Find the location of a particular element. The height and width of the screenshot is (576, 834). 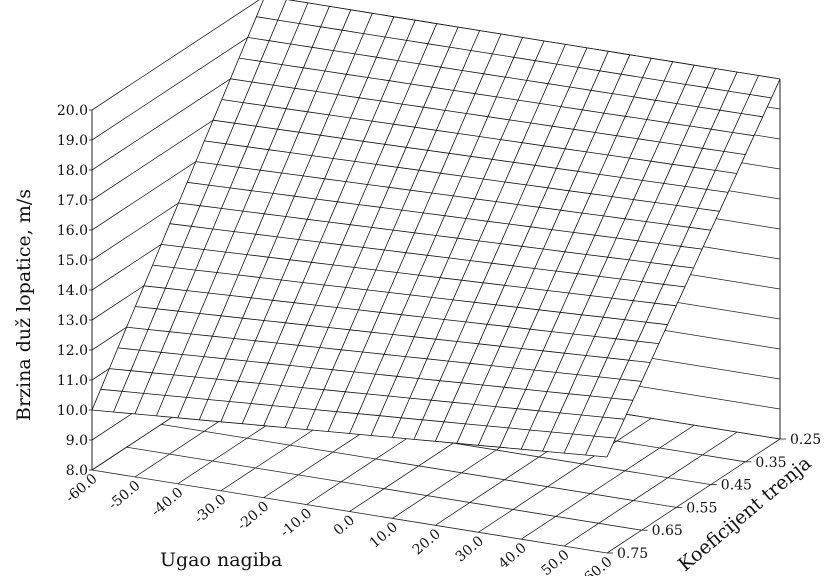

z-tick-label: 14.0 is located at coordinates (72, 291).